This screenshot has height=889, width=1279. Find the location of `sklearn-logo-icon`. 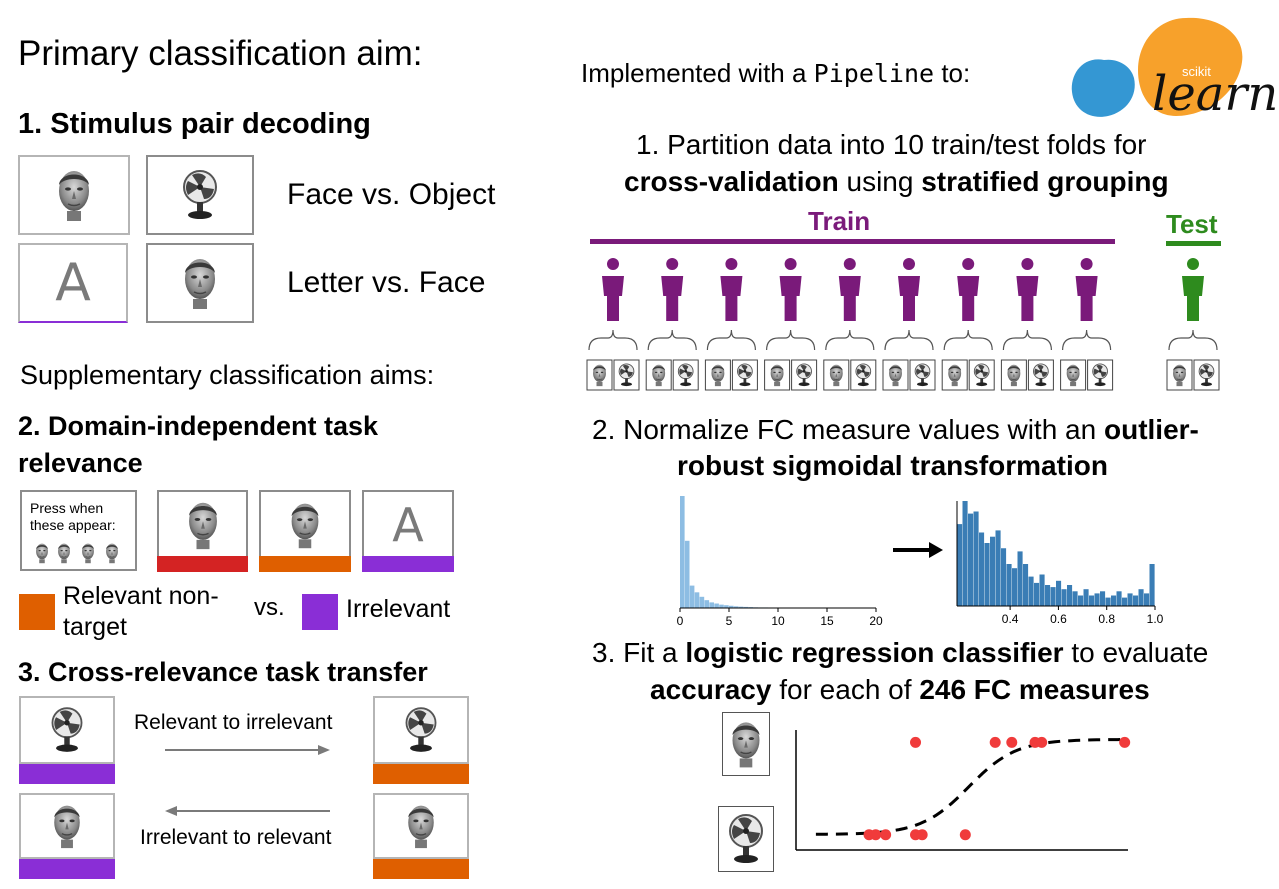

sklearn-logo-icon is located at coordinates (1157, 67).